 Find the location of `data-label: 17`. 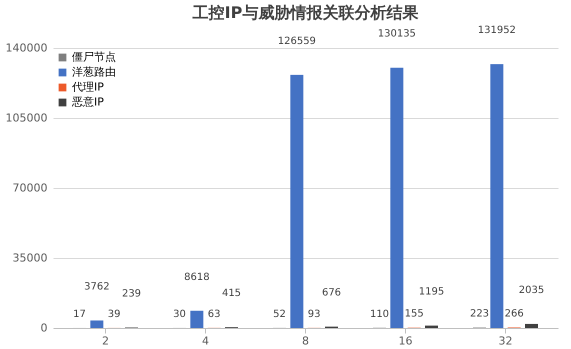

data-label: 17 is located at coordinates (79, 314).